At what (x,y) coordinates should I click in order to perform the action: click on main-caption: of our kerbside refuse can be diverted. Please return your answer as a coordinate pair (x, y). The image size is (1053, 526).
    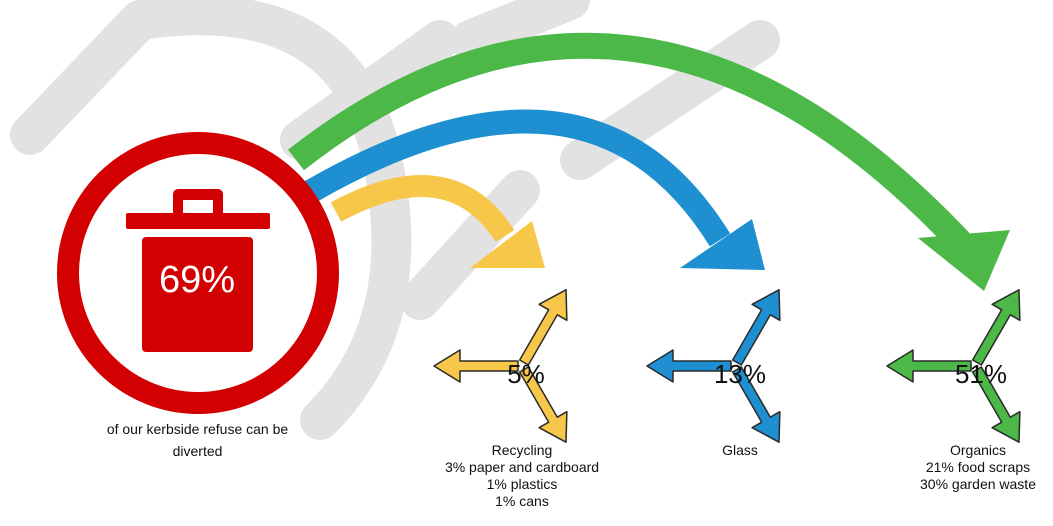
    Looking at the image, I should click on (197, 440).